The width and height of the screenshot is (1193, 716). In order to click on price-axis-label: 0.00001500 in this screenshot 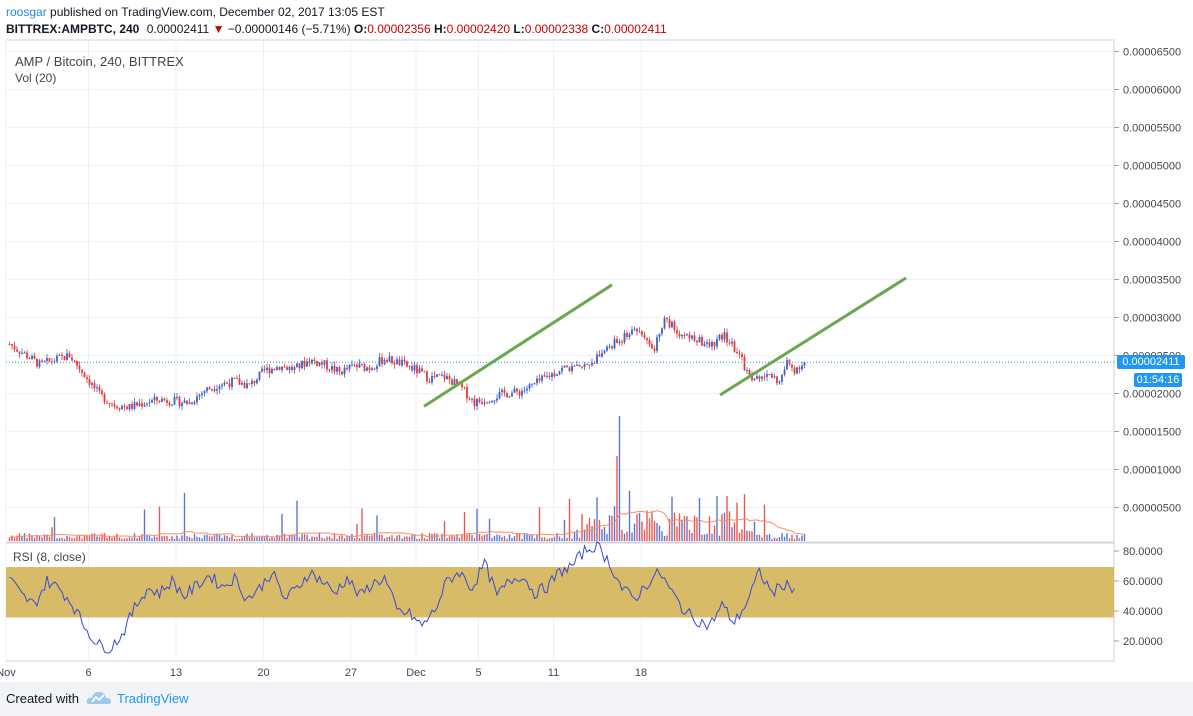, I will do `click(1152, 433)`.